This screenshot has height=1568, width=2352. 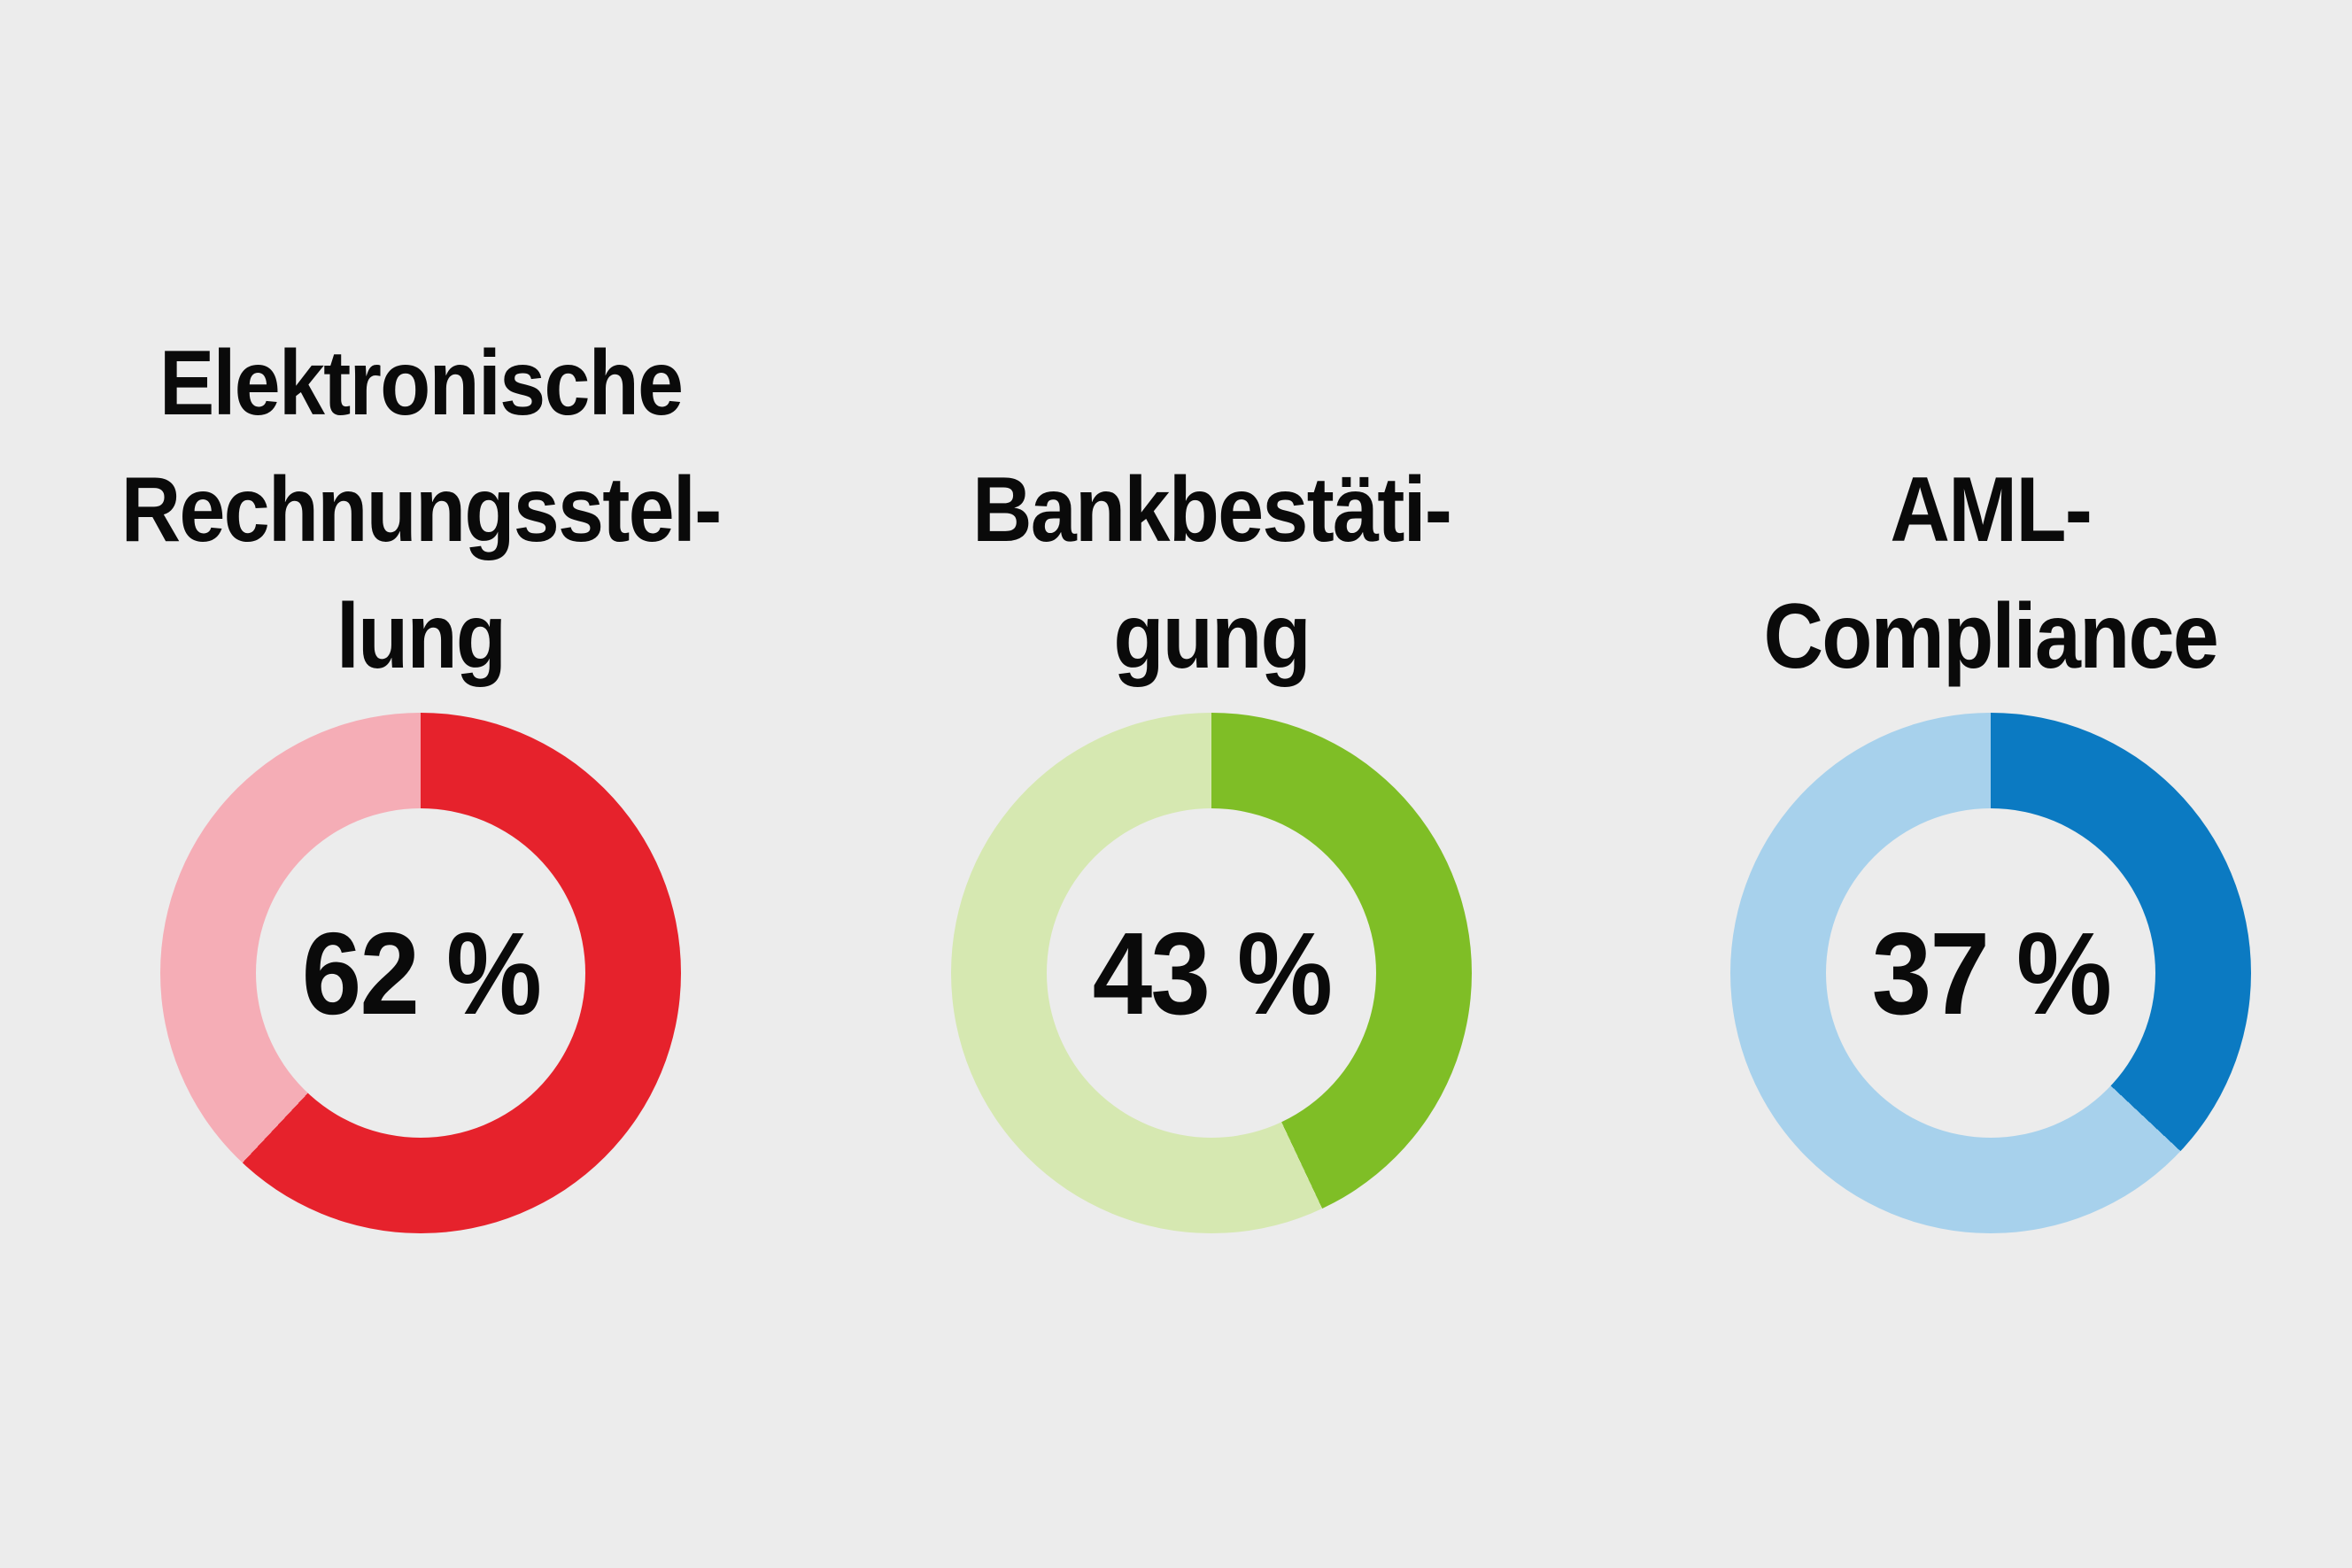 What do you see at coordinates (1991, 636) in the screenshot?
I see `chart-title-line: Compliance` at bounding box center [1991, 636].